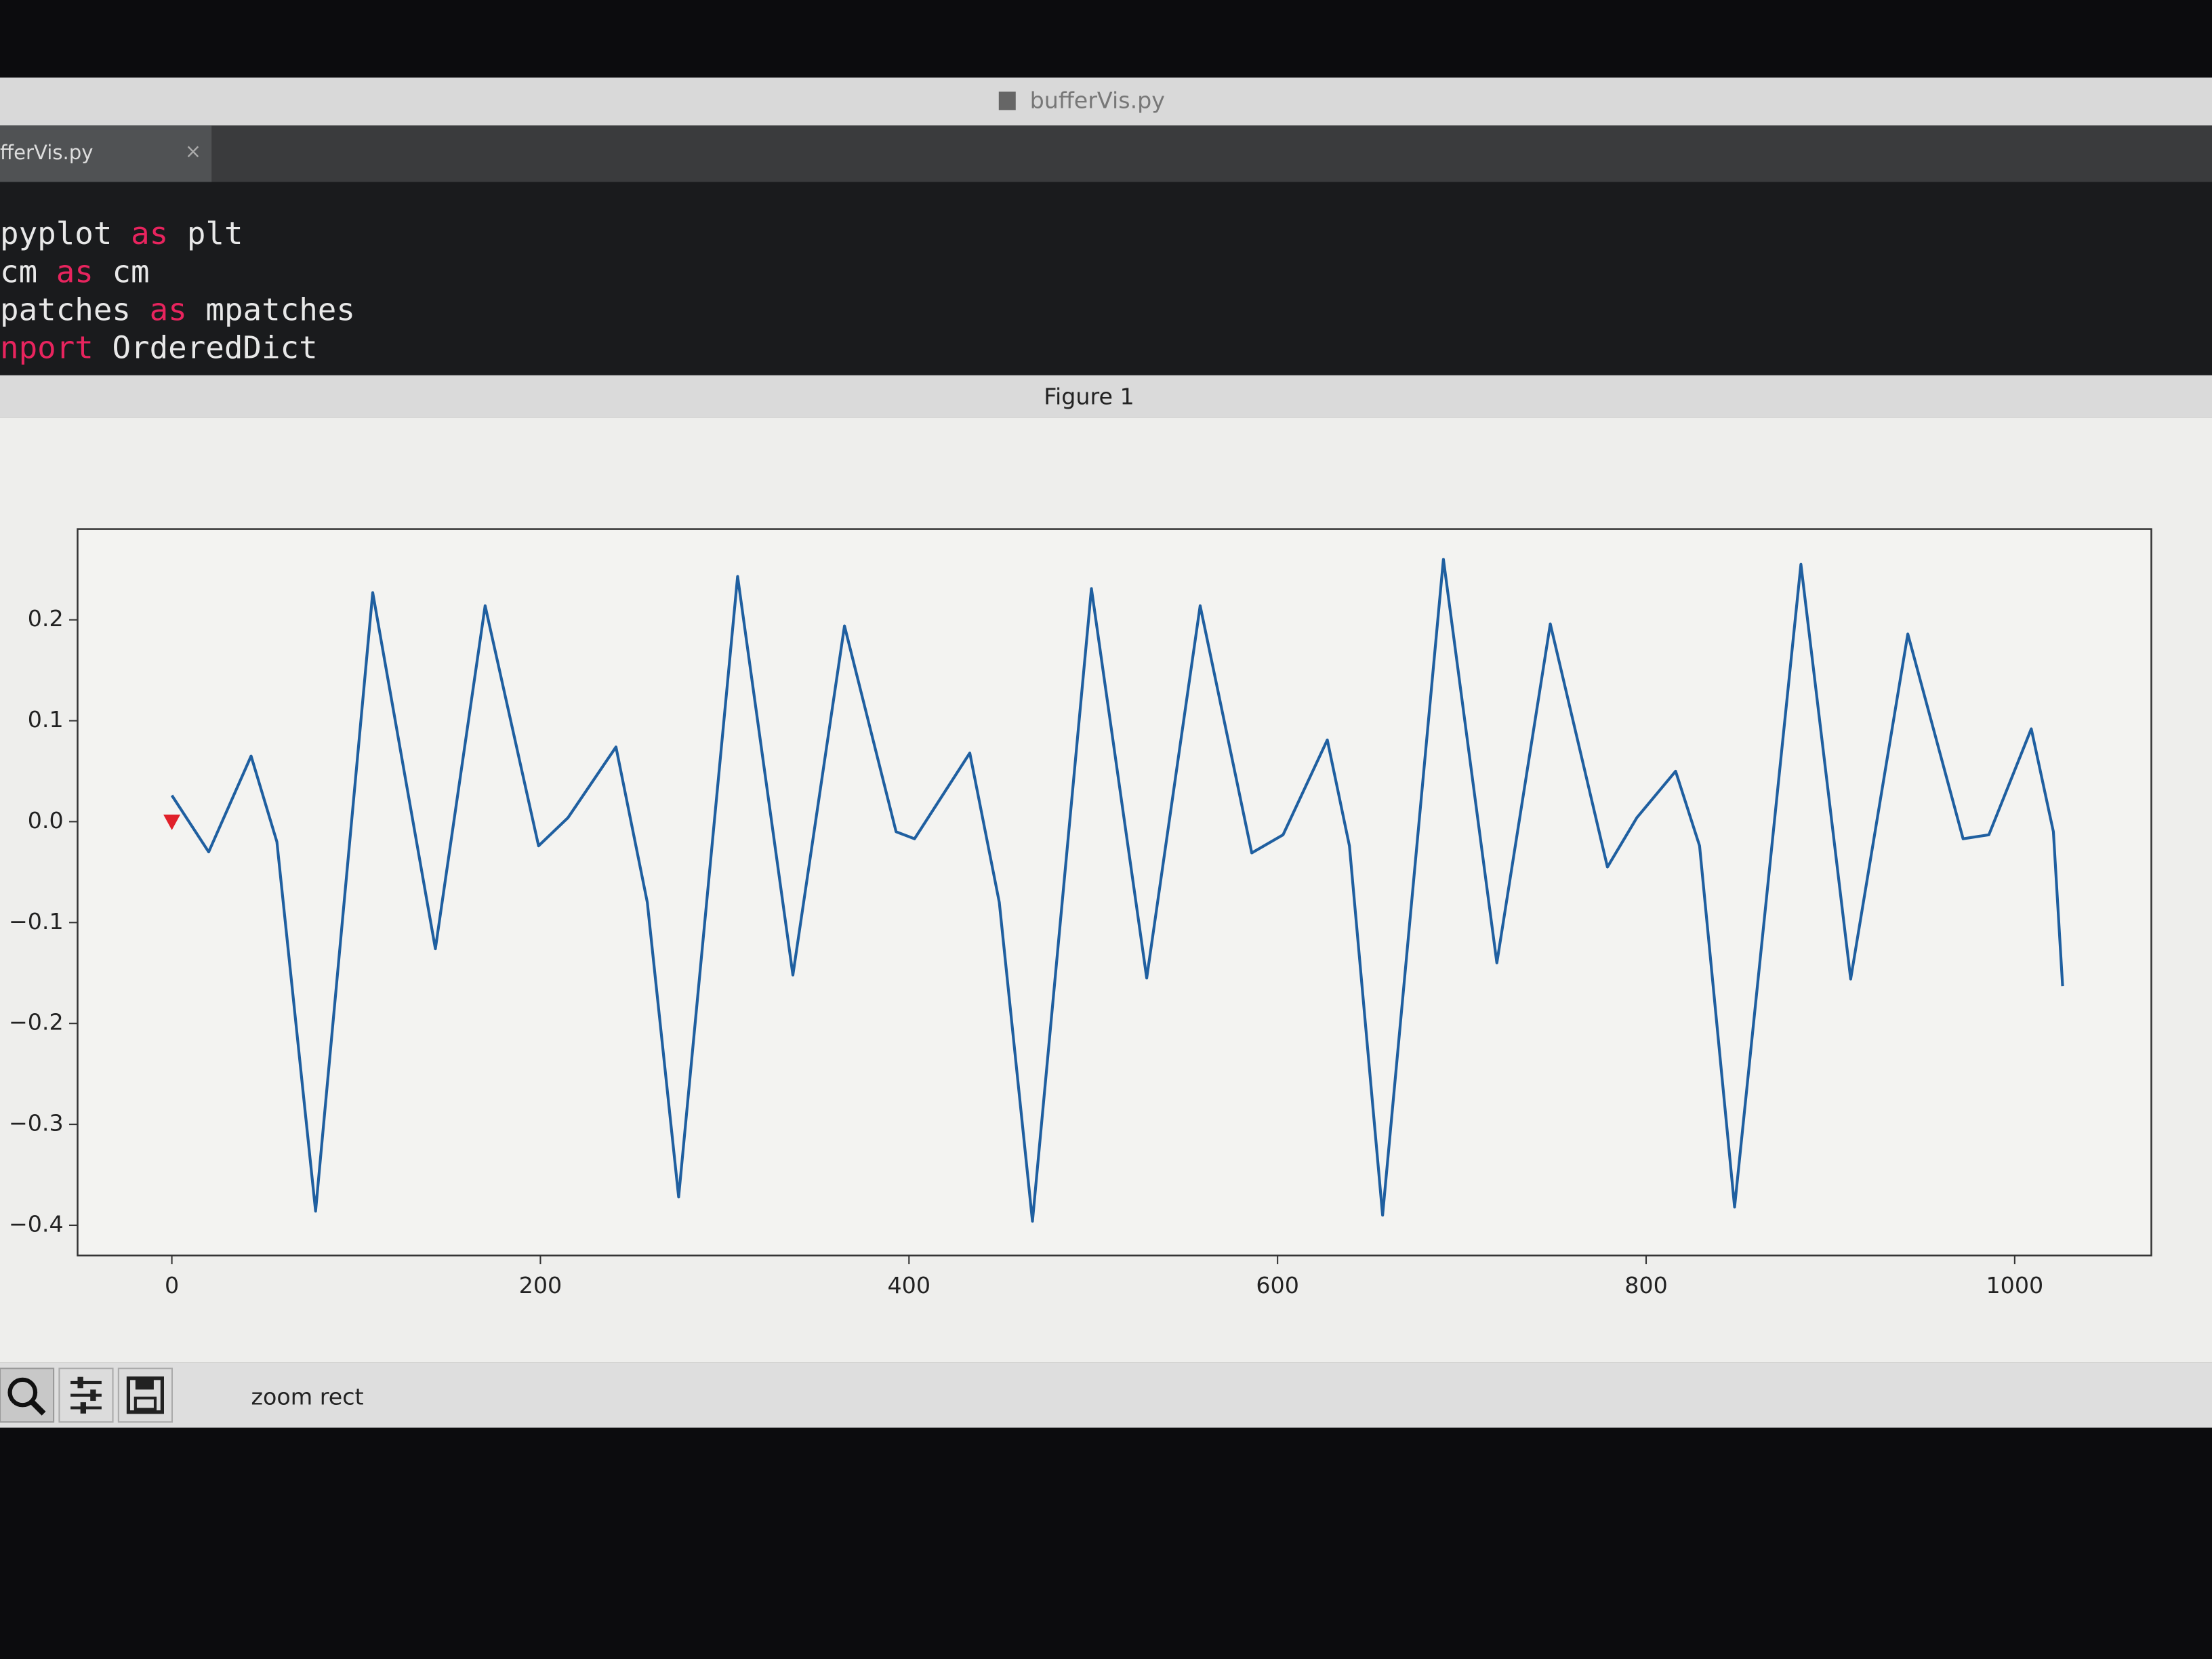 Image resolution: width=2212 pixels, height=1659 pixels. What do you see at coordinates (86, 1396) in the screenshot?
I see `configure-button` at bounding box center [86, 1396].